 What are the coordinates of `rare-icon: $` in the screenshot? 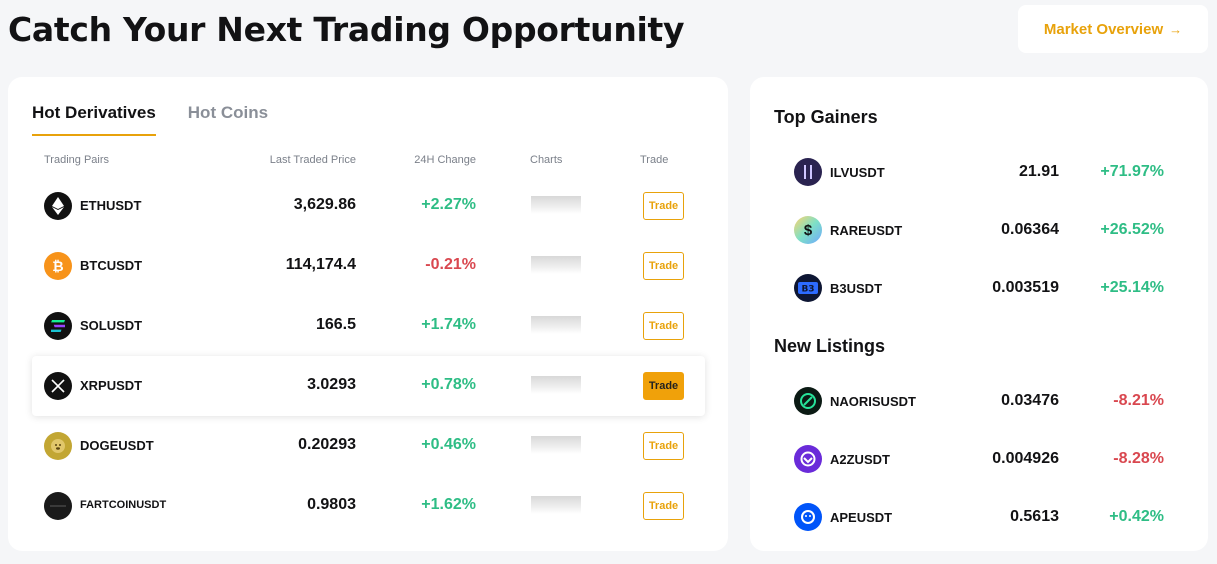 It's located at (808, 230).